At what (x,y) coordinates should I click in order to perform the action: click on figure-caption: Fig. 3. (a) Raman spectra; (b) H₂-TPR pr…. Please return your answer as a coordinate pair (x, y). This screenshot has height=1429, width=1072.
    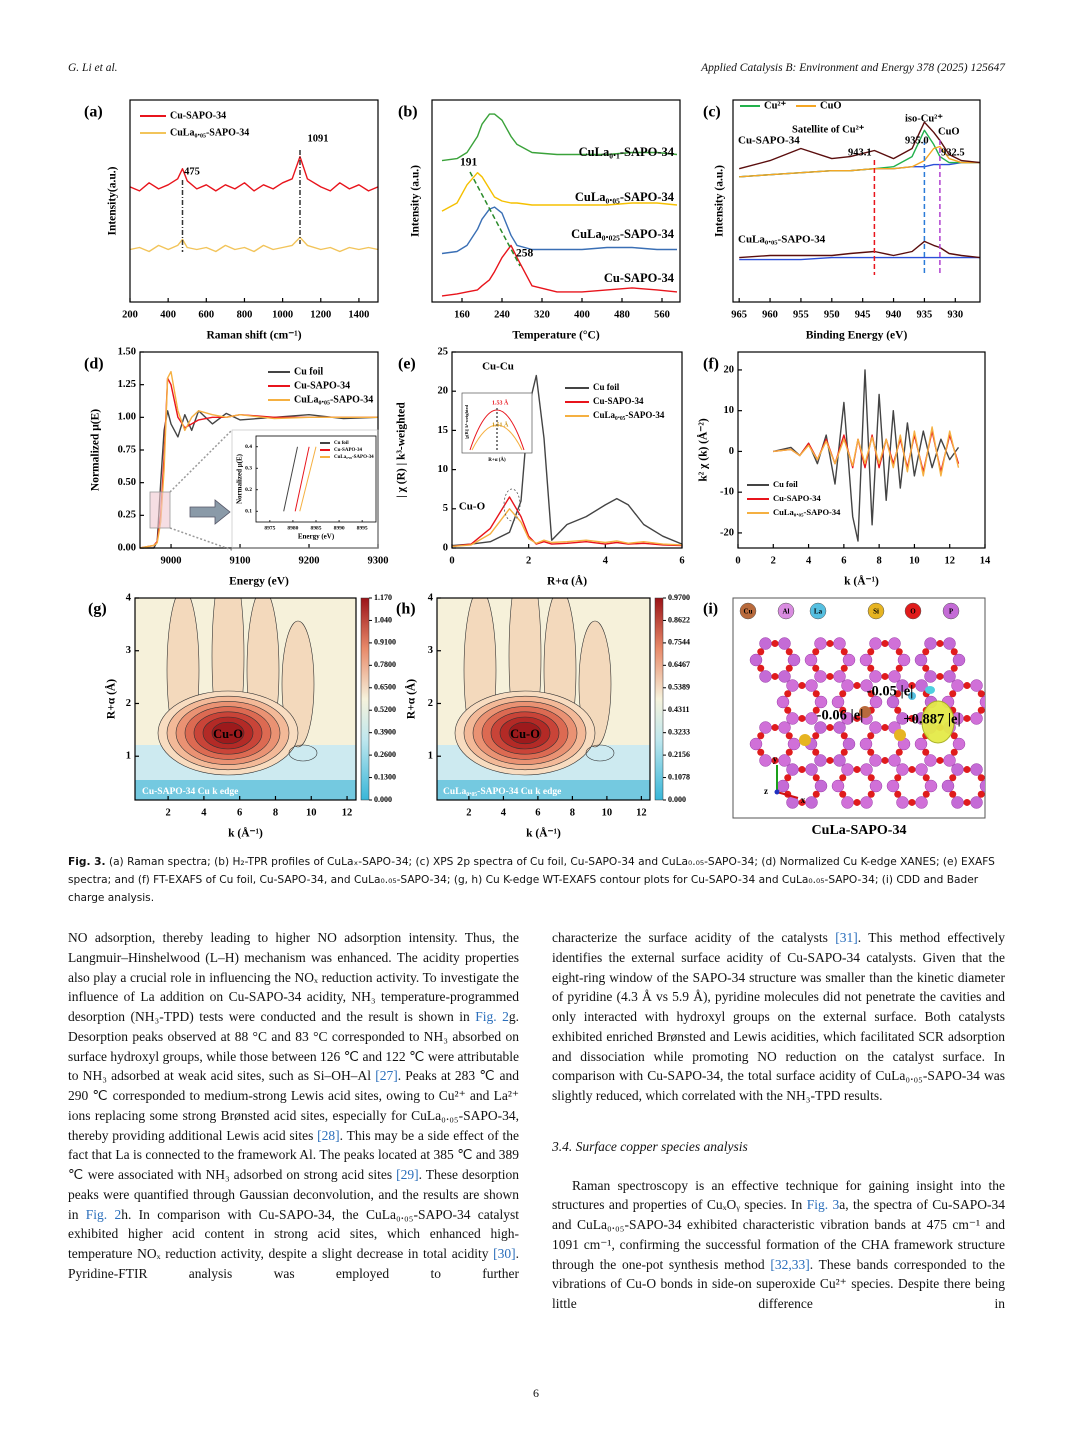
    Looking at the image, I should click on (536, 880).